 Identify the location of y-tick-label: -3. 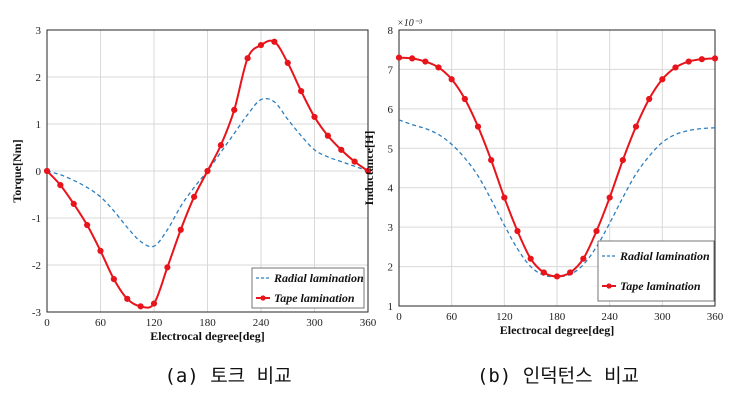
(37, 313).